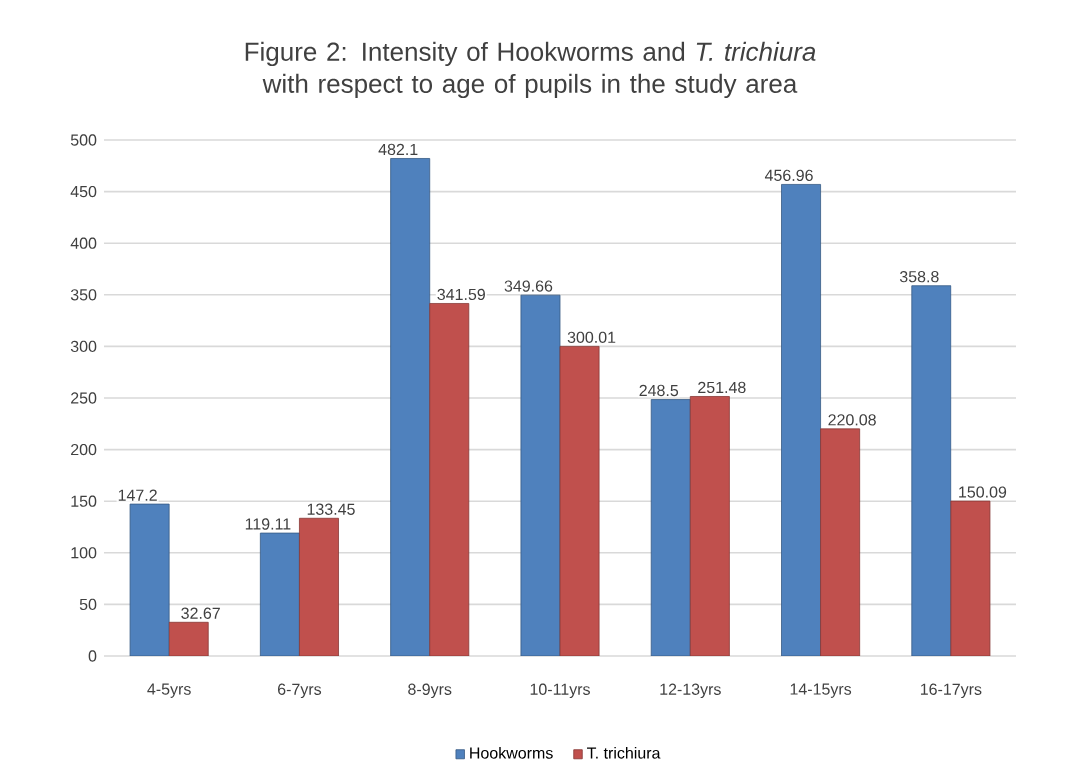 The width and height of the screenshot is (1069, 782). I want to click on y-tick-label: 450, so click(83, 191).